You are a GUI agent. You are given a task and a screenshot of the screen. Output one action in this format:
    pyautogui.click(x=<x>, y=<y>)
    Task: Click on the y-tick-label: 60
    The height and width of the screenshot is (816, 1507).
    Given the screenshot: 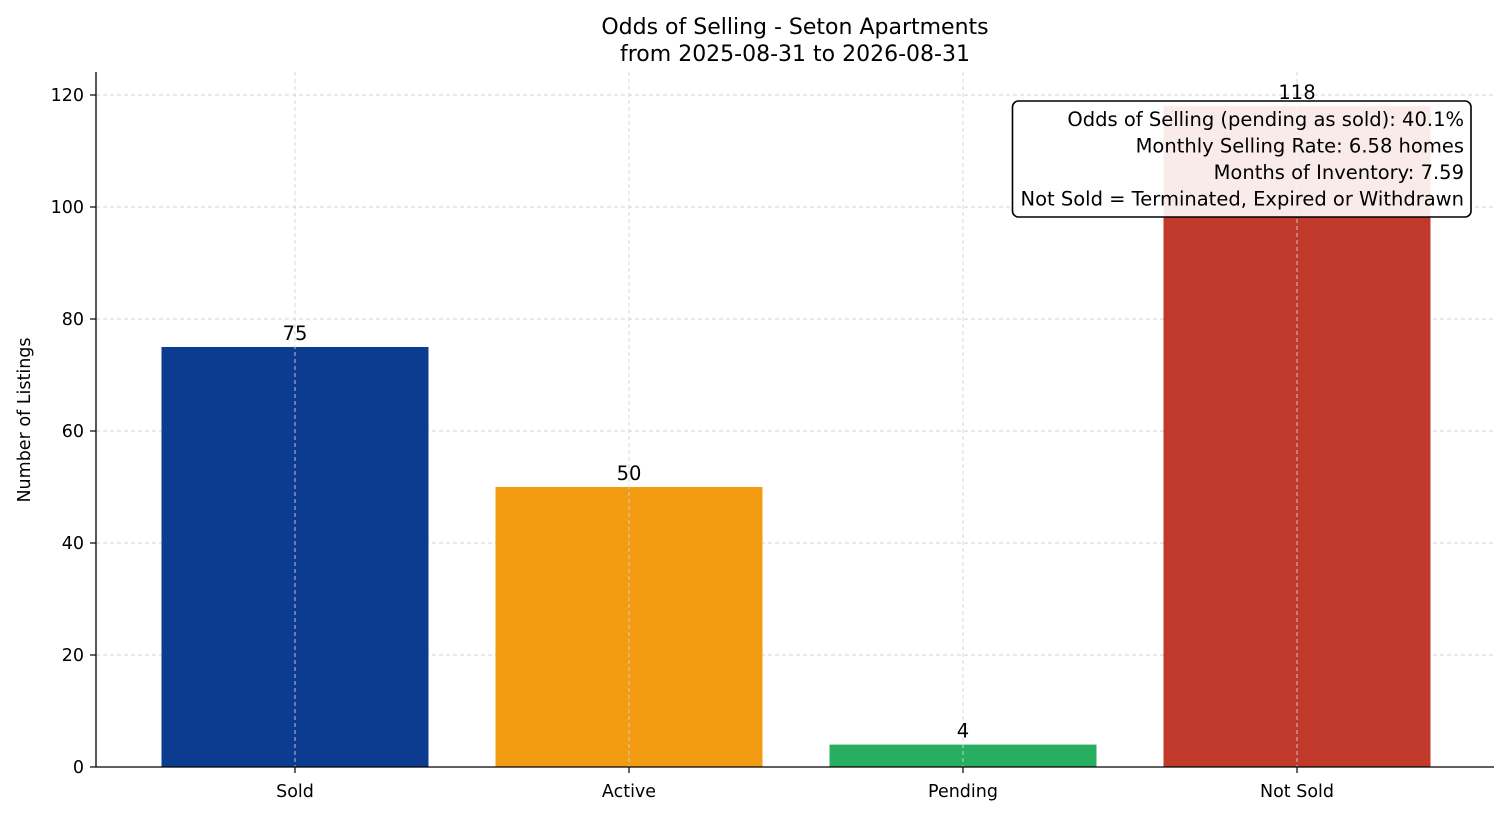 What is the action you would take?
    pyautogui.click(x=73, y=432)
    